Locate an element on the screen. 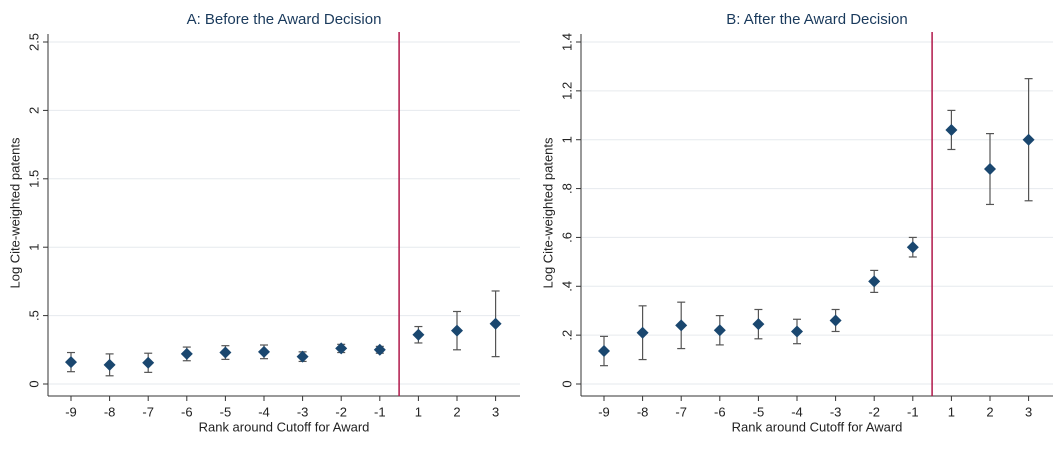  y-tick-label: 1.2 is located at coordinates (566, 91).